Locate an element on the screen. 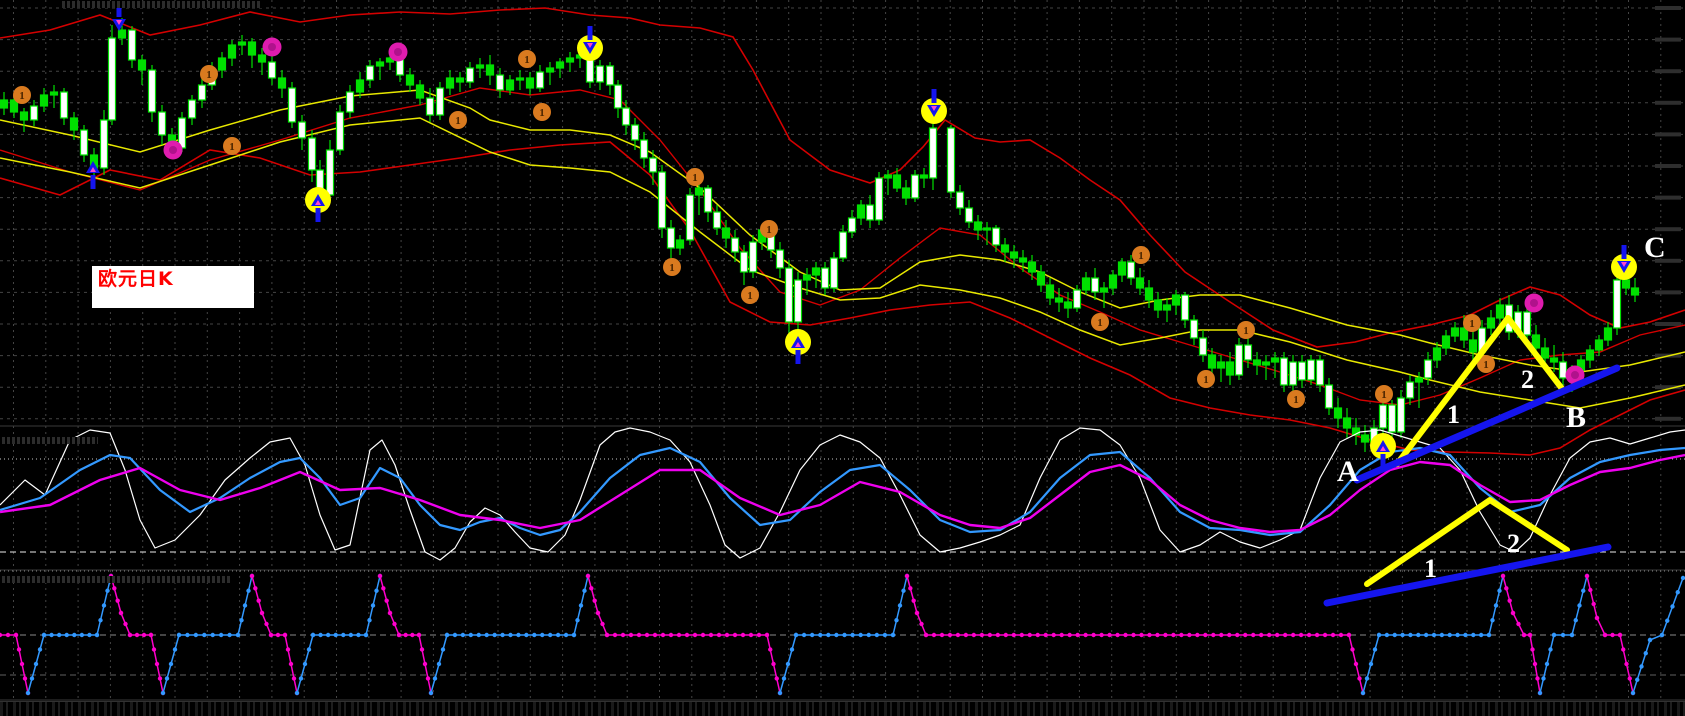 This screenshot has width=1685, height=716. wave-line-1-osc is located at coordinates (1467, 542).